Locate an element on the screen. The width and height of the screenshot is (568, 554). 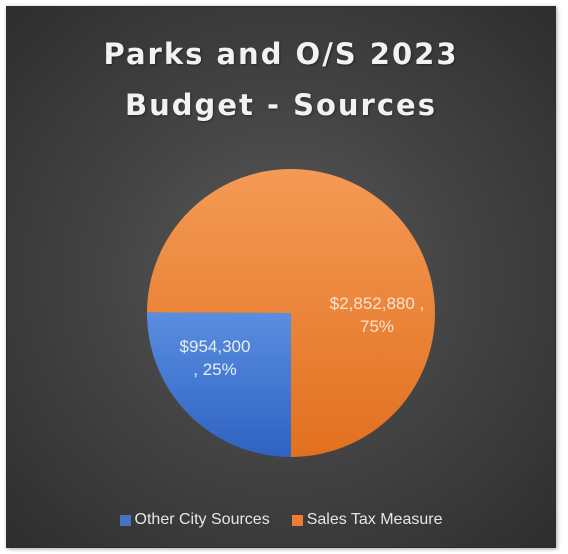
legend-item-sales-tax-measure: Sales Tax Measure is located at coordinates (367, 520).